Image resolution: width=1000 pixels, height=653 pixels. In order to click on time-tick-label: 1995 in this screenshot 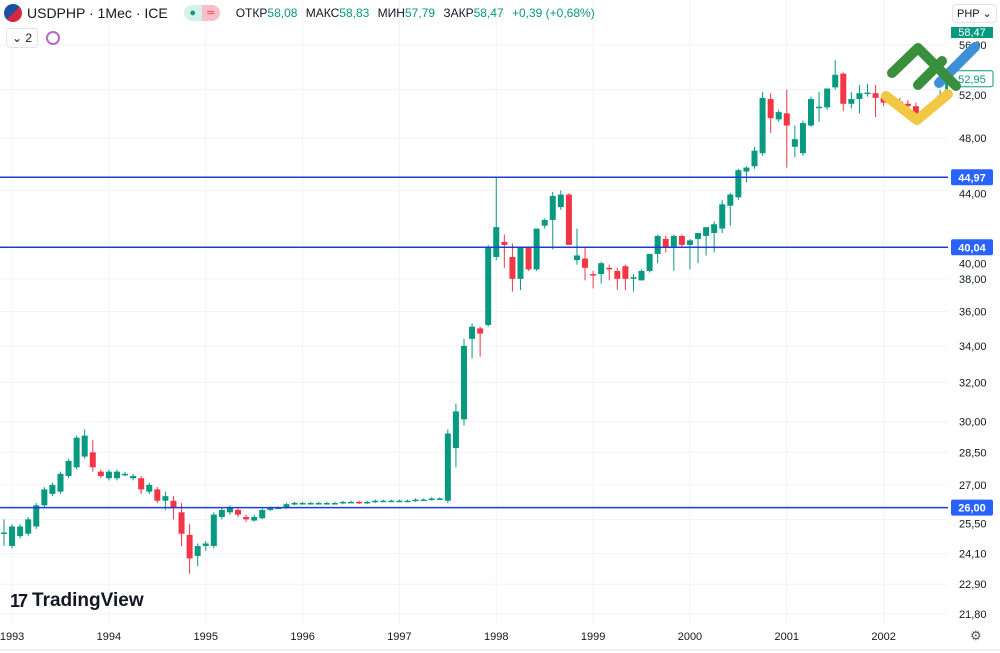, I will do `click(206, 637)`.